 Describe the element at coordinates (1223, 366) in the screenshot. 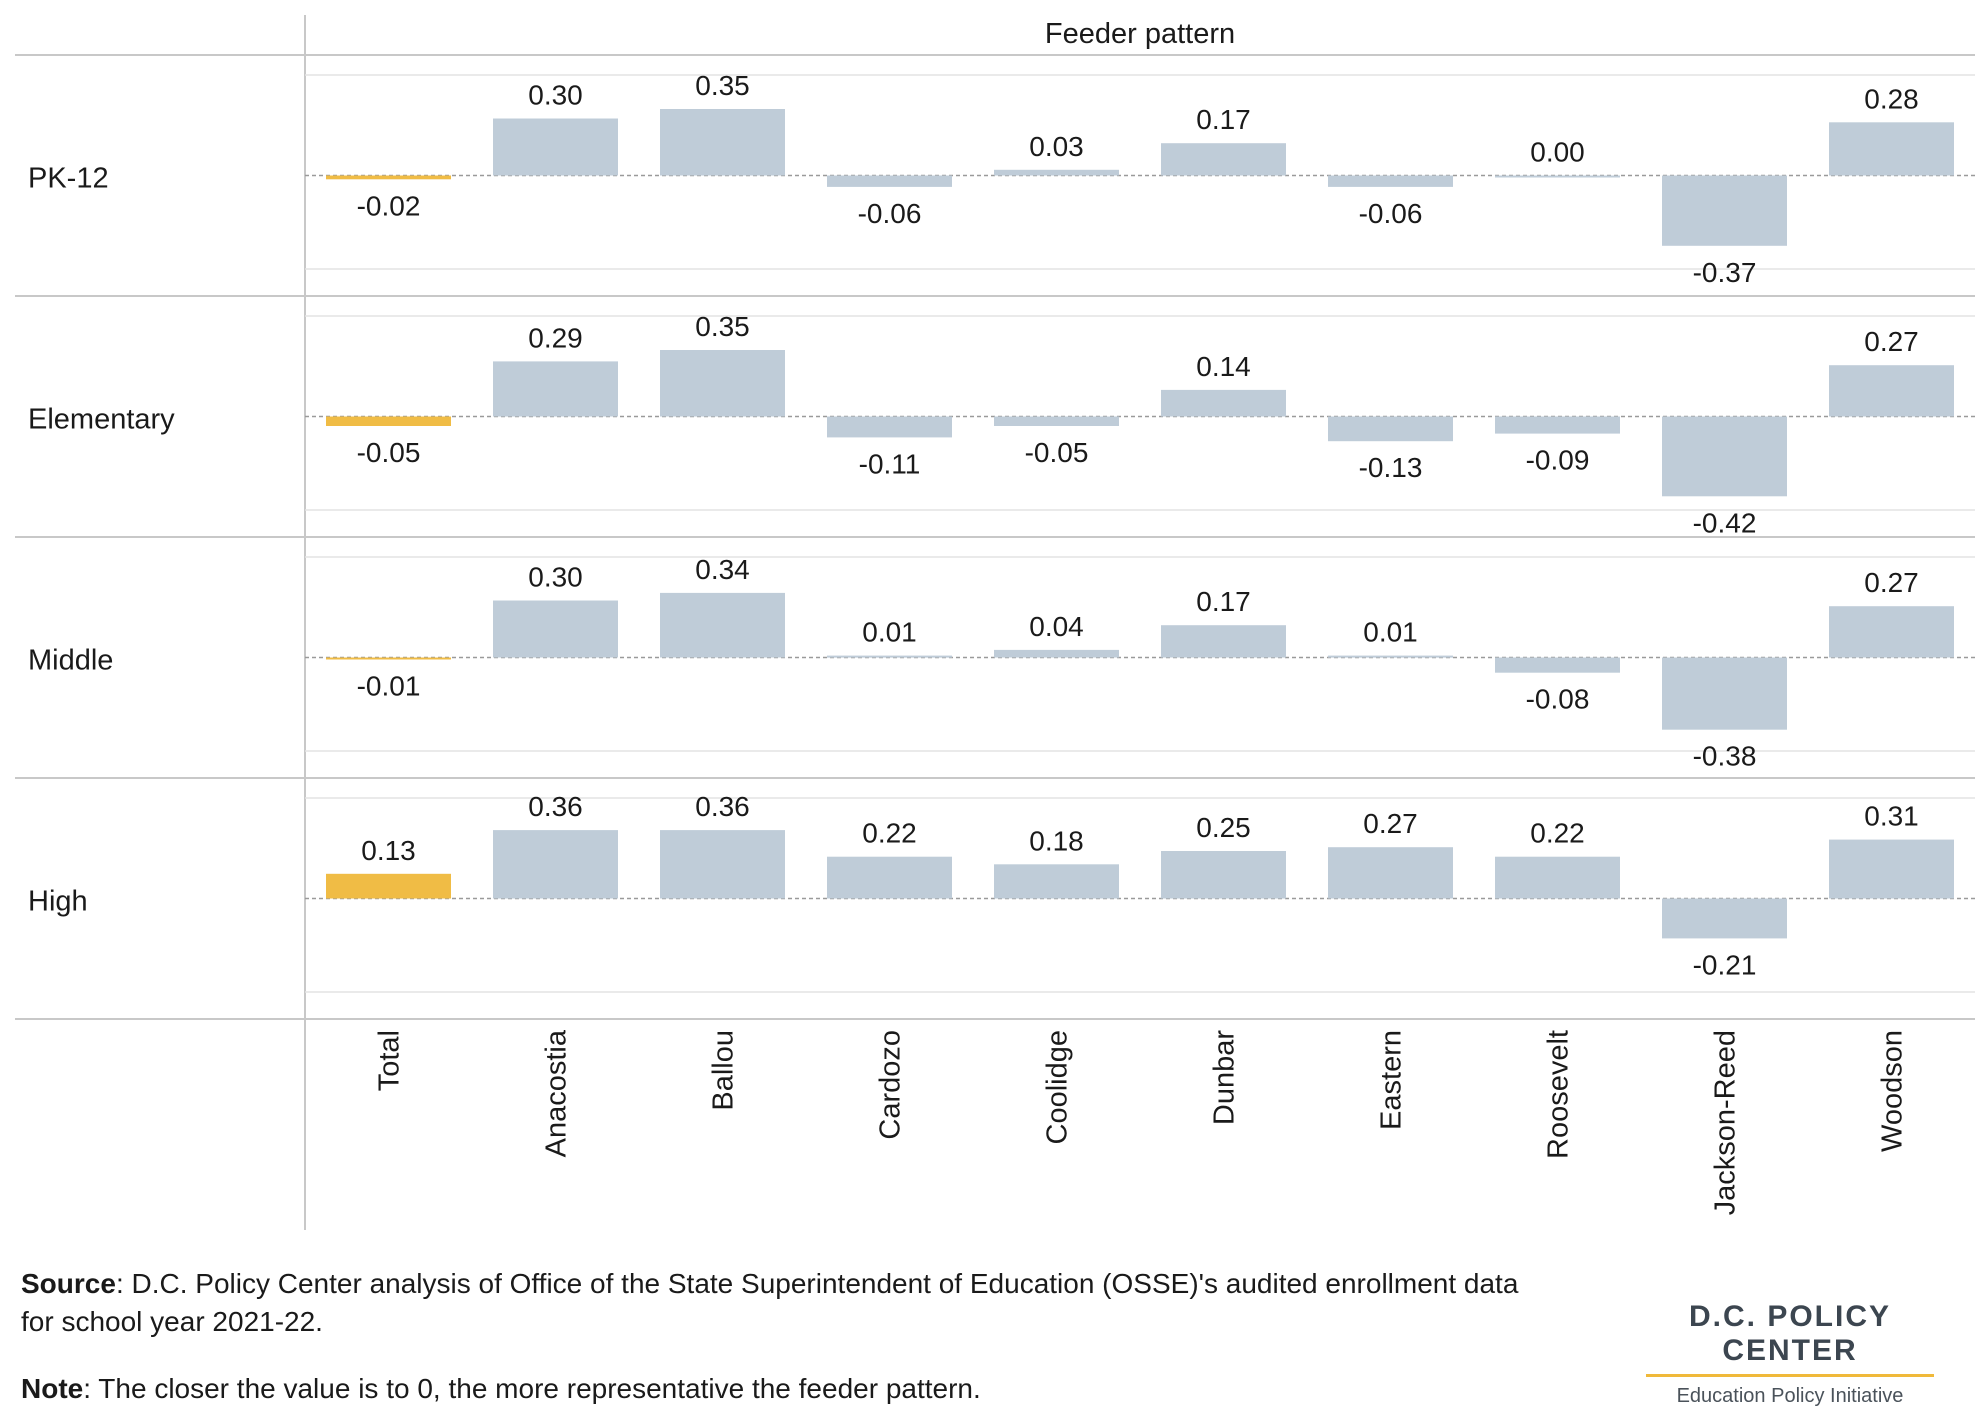

I see `data-label: 0.14` at that location.